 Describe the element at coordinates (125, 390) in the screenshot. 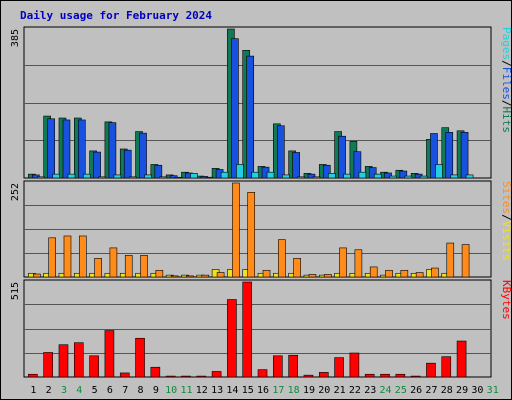

I see `x-tick-label: 7` at that location.